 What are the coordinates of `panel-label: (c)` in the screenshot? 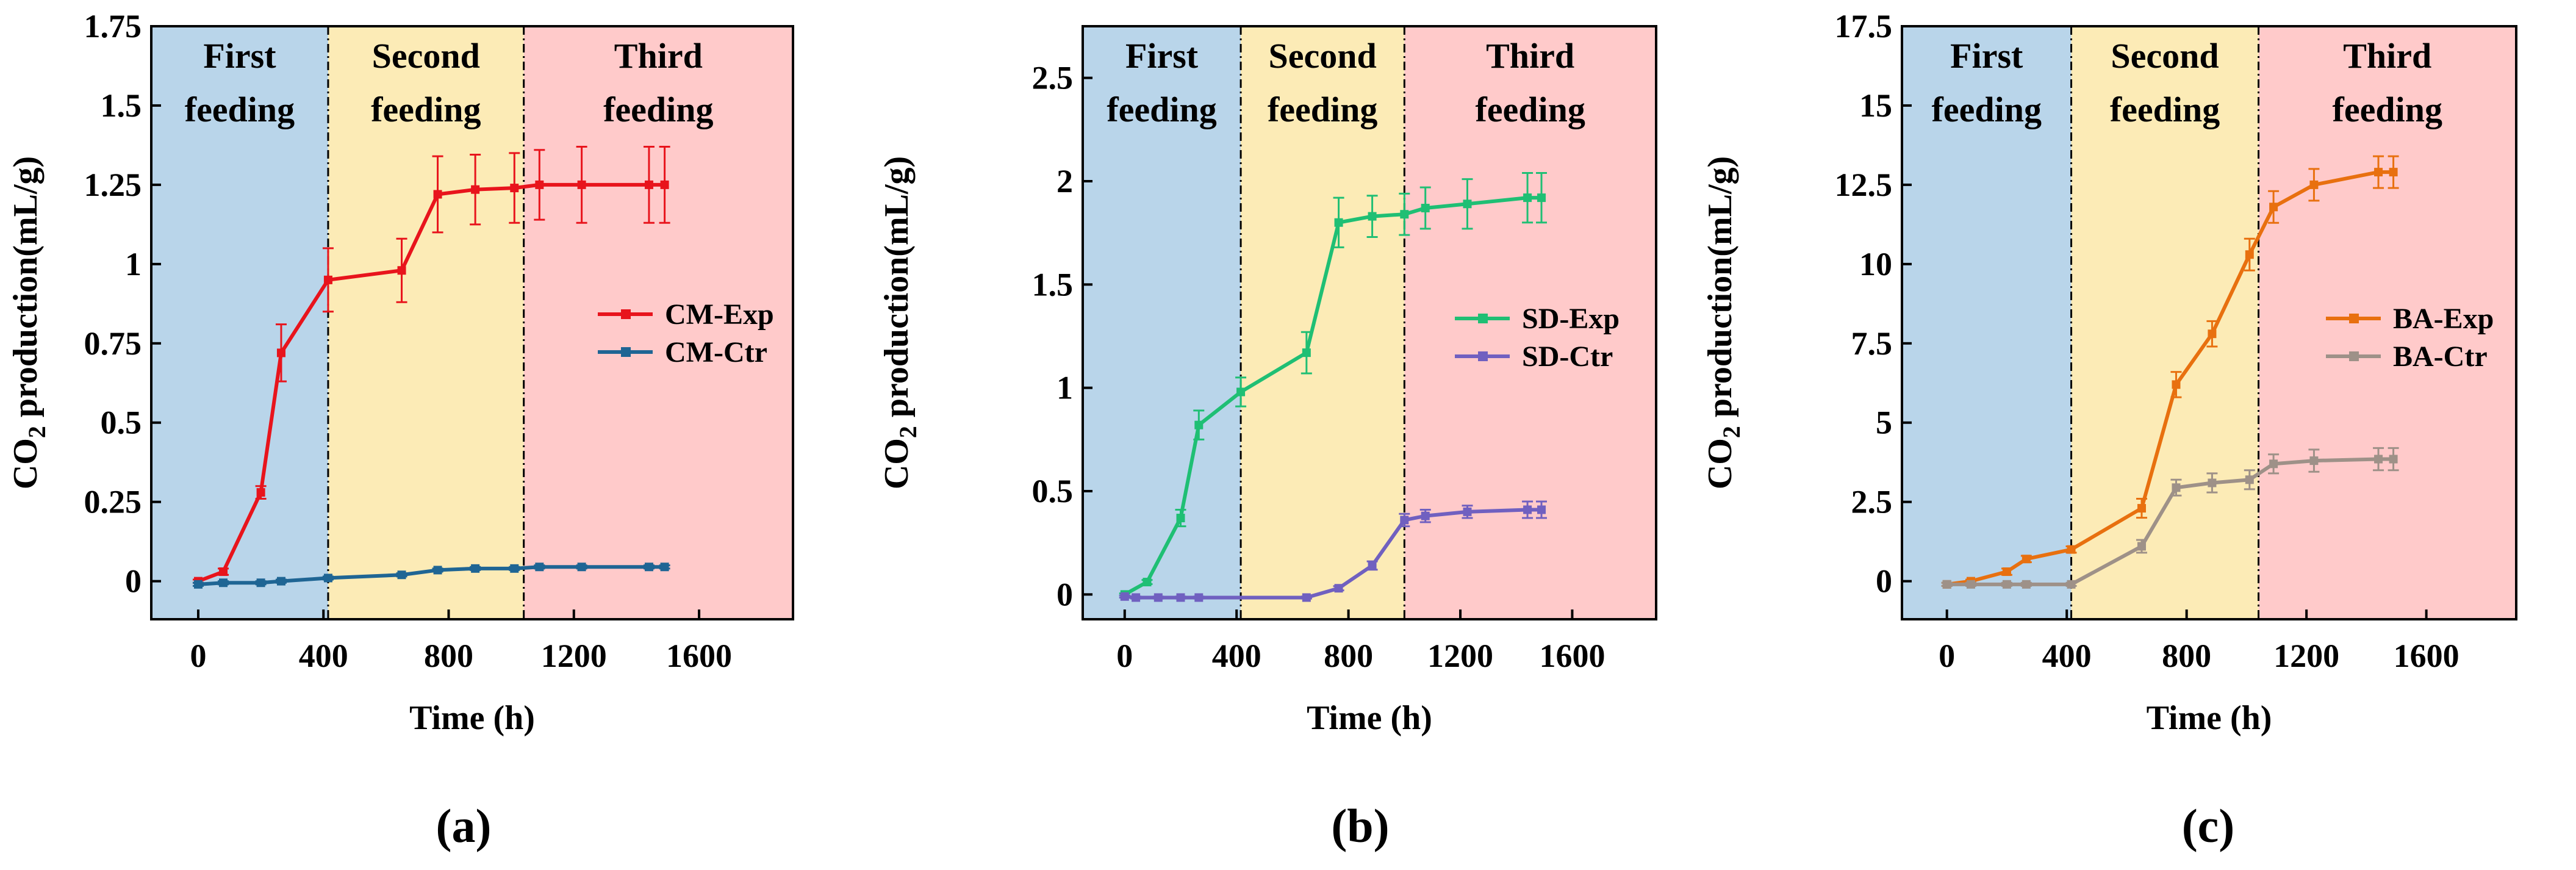 It's located at (2209, 825).